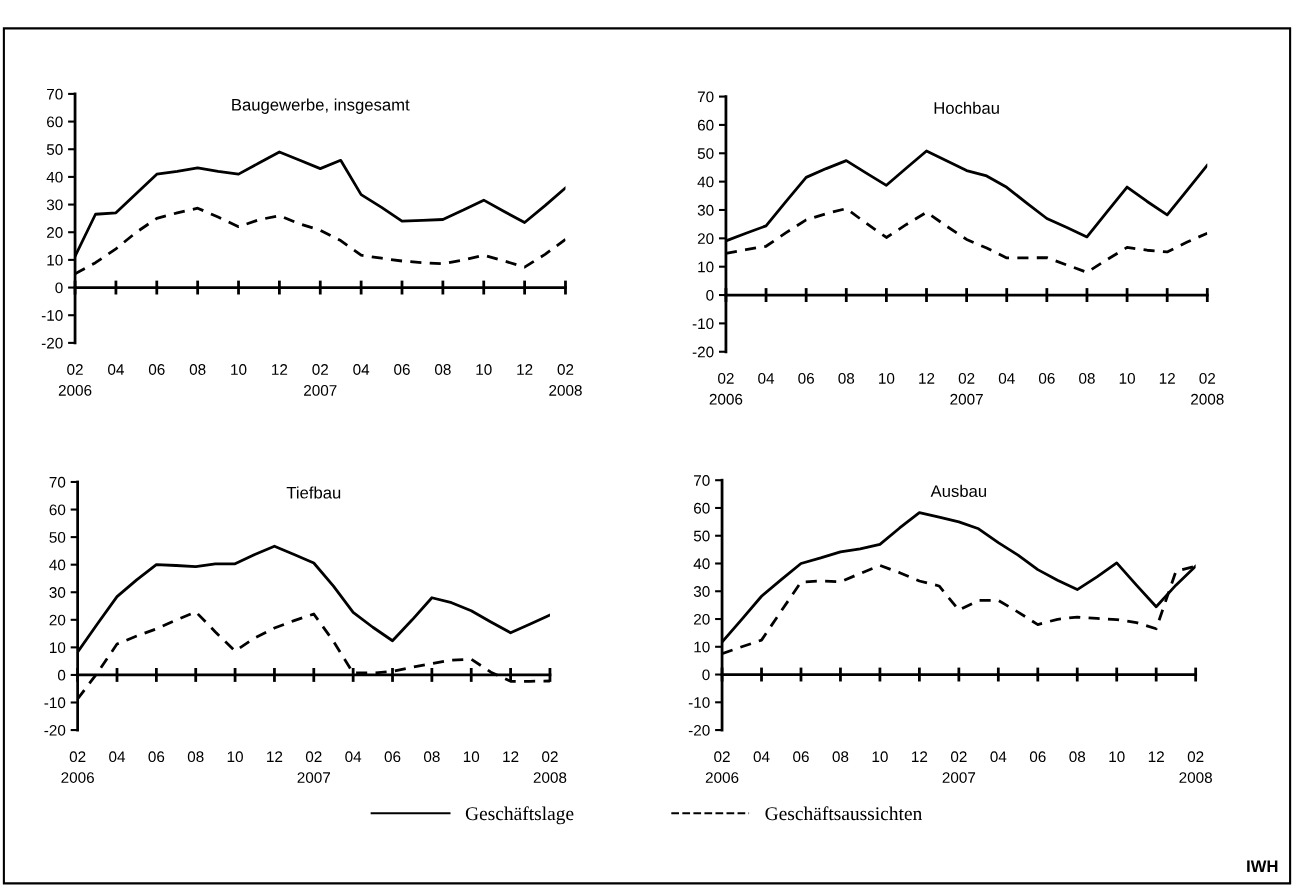 The width and height of the screenshot is (1294, 886). Describe the element at coordinates (844, 813) in the screenshot. I see `legend-label: Geschäftsaussichten` at that location.